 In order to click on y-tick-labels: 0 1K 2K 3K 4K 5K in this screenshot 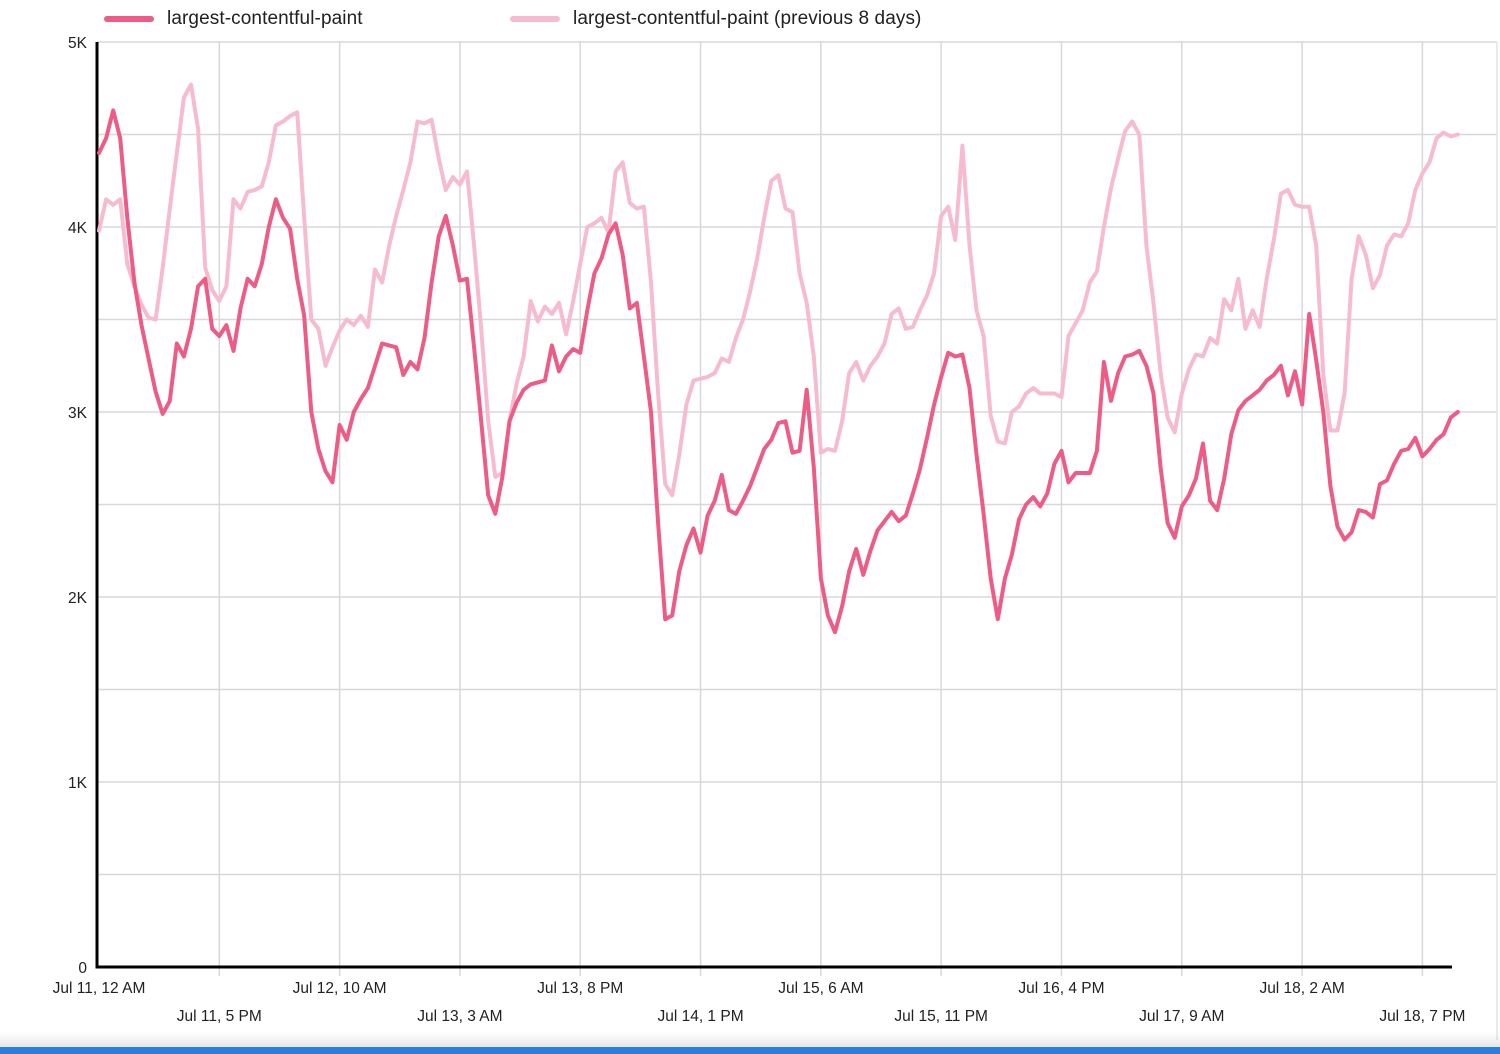, I will do `click(78, 506)`.